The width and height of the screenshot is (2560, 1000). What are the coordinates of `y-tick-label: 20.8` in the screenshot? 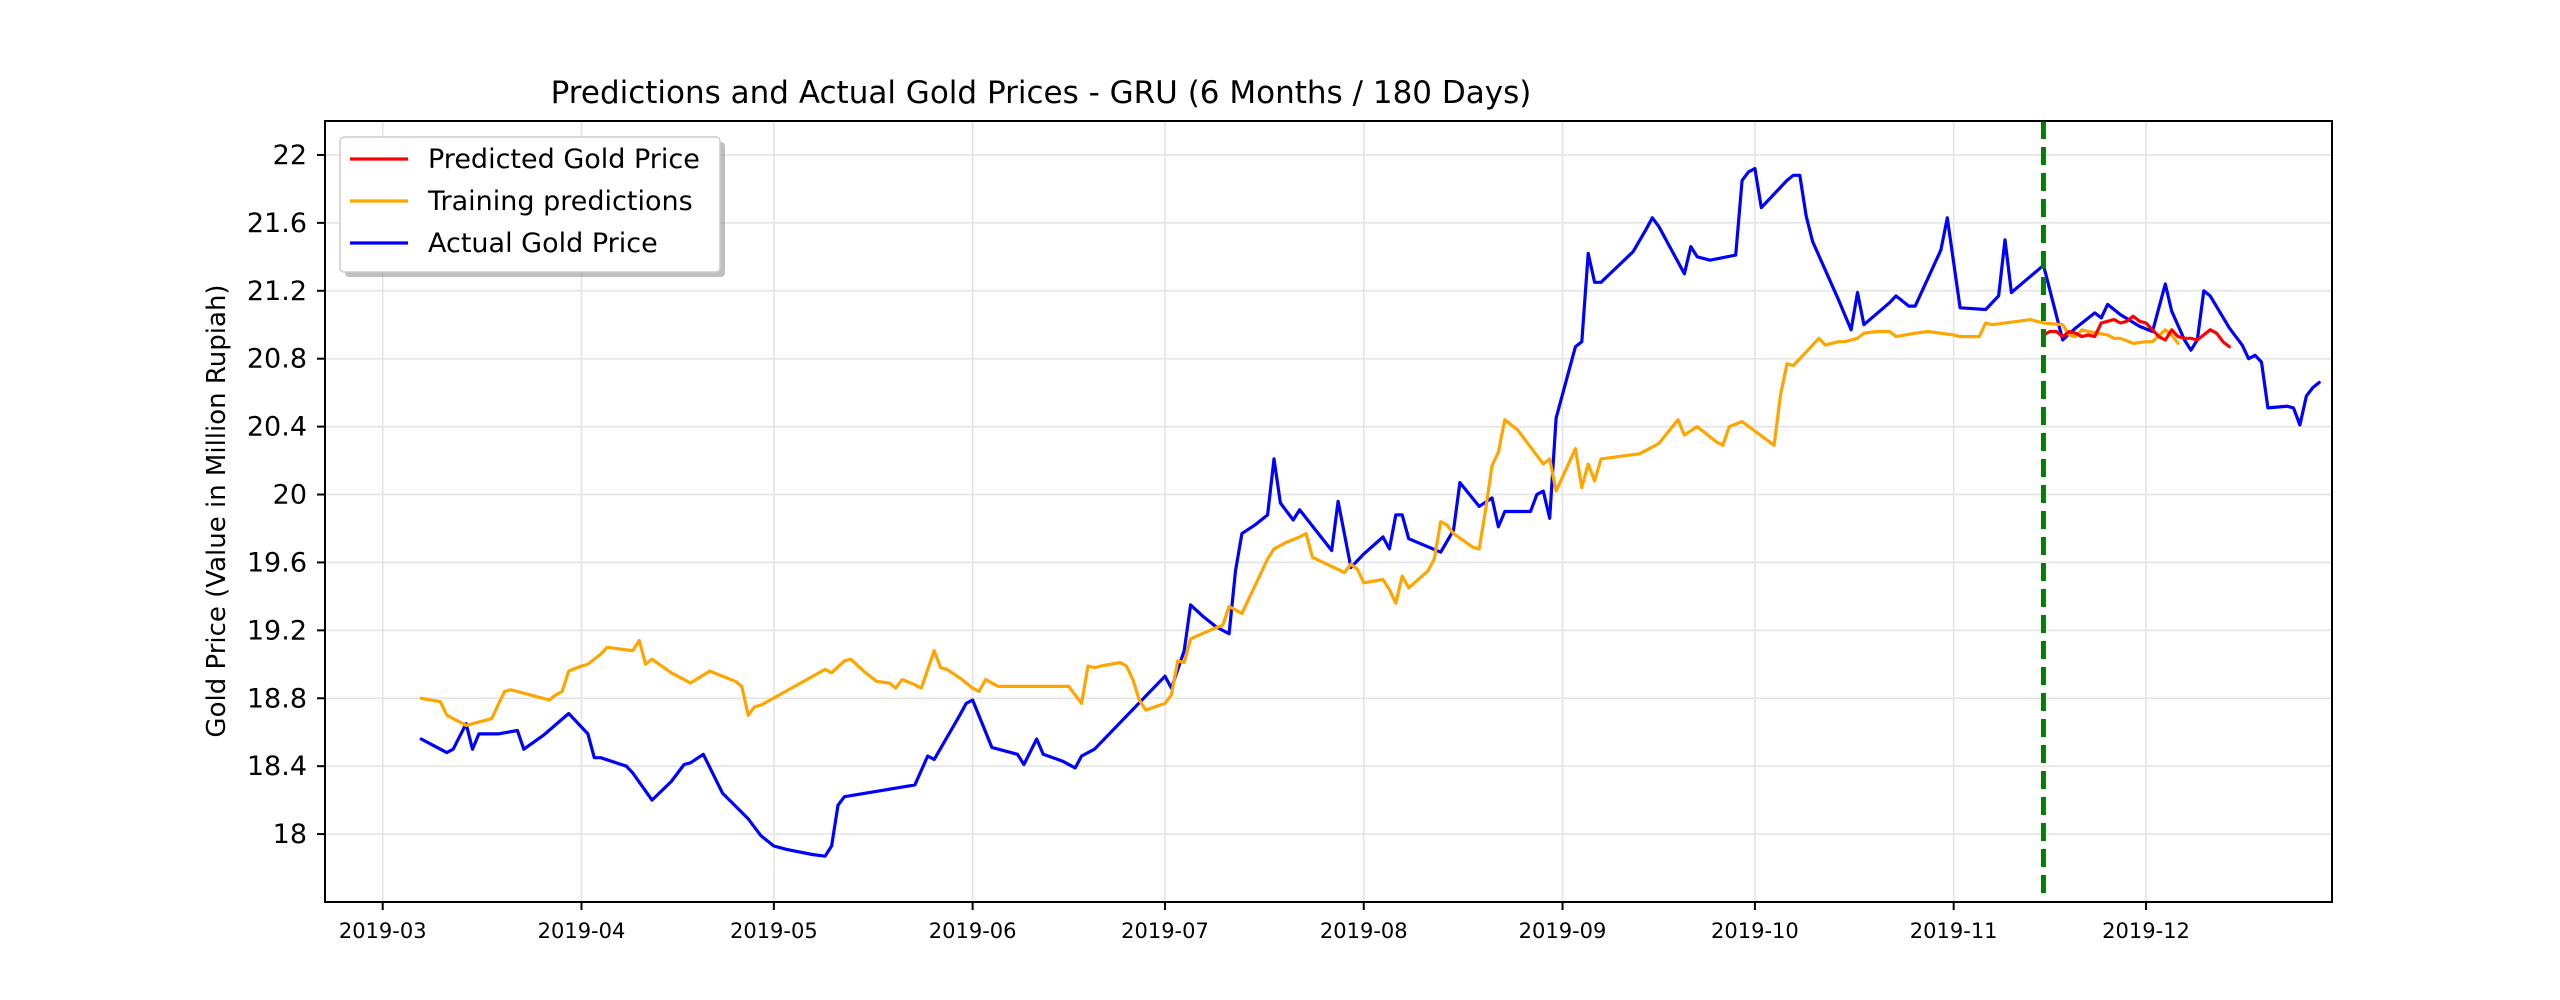 It's located at (277, 359).